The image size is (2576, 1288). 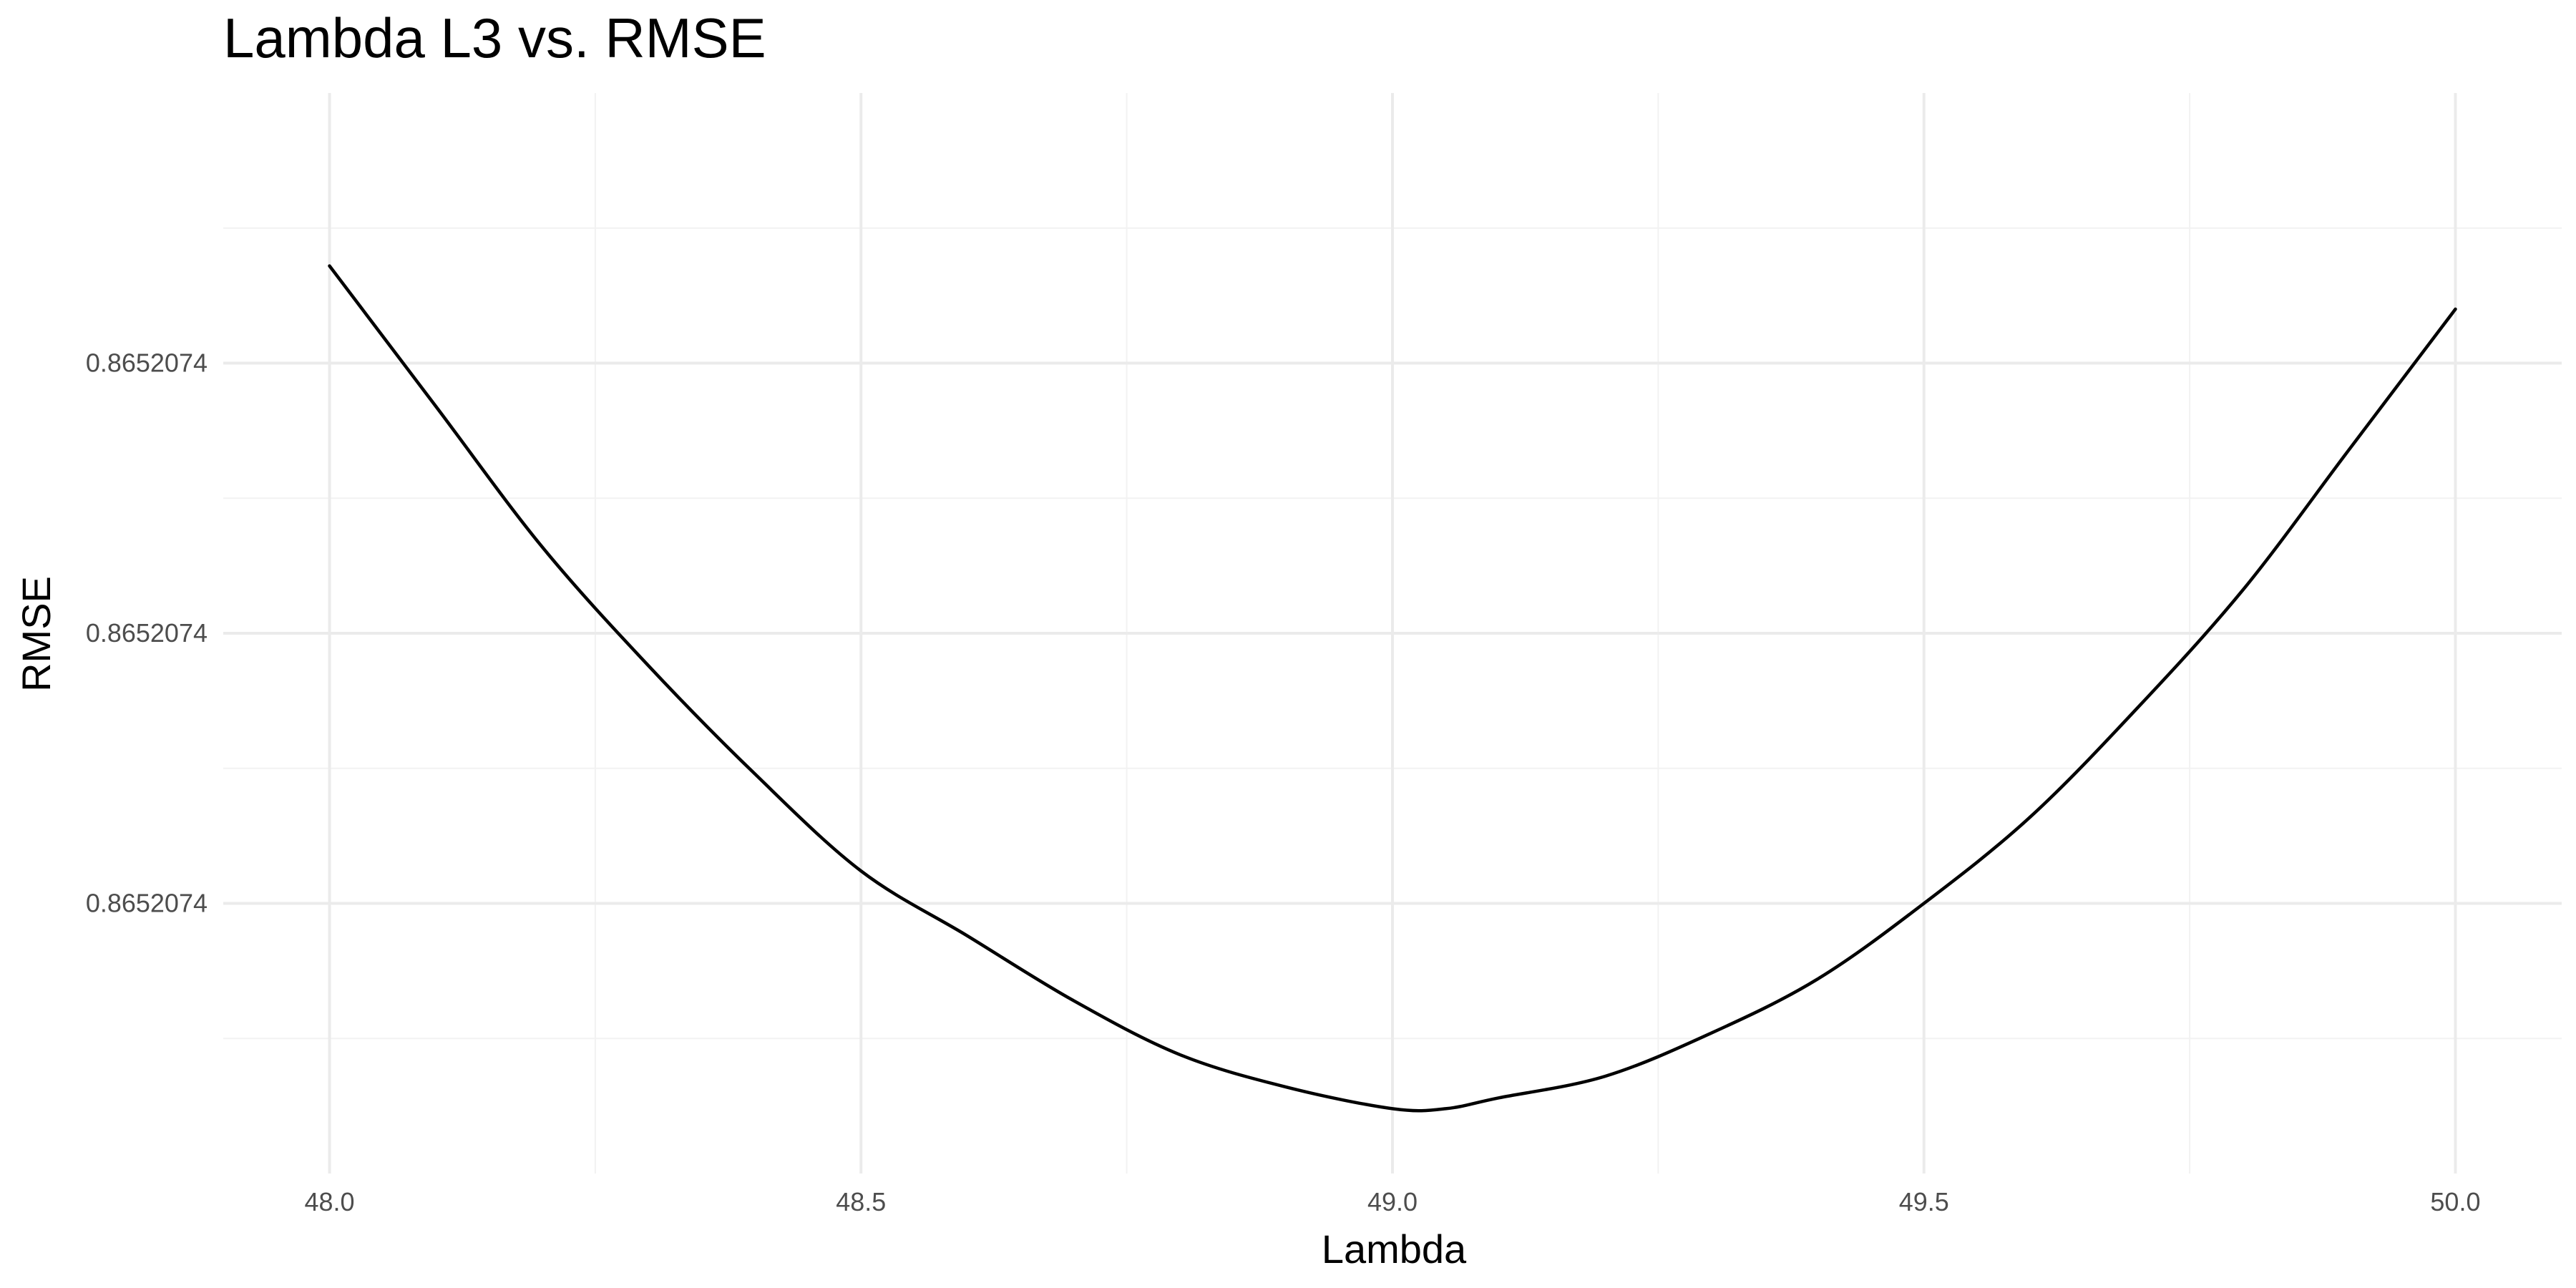 What do you see at coordinates (495, 37) in the screenshot?
I see `chart-title: Lambda L3 vs. RMSE` at bounding box center [495, 37].